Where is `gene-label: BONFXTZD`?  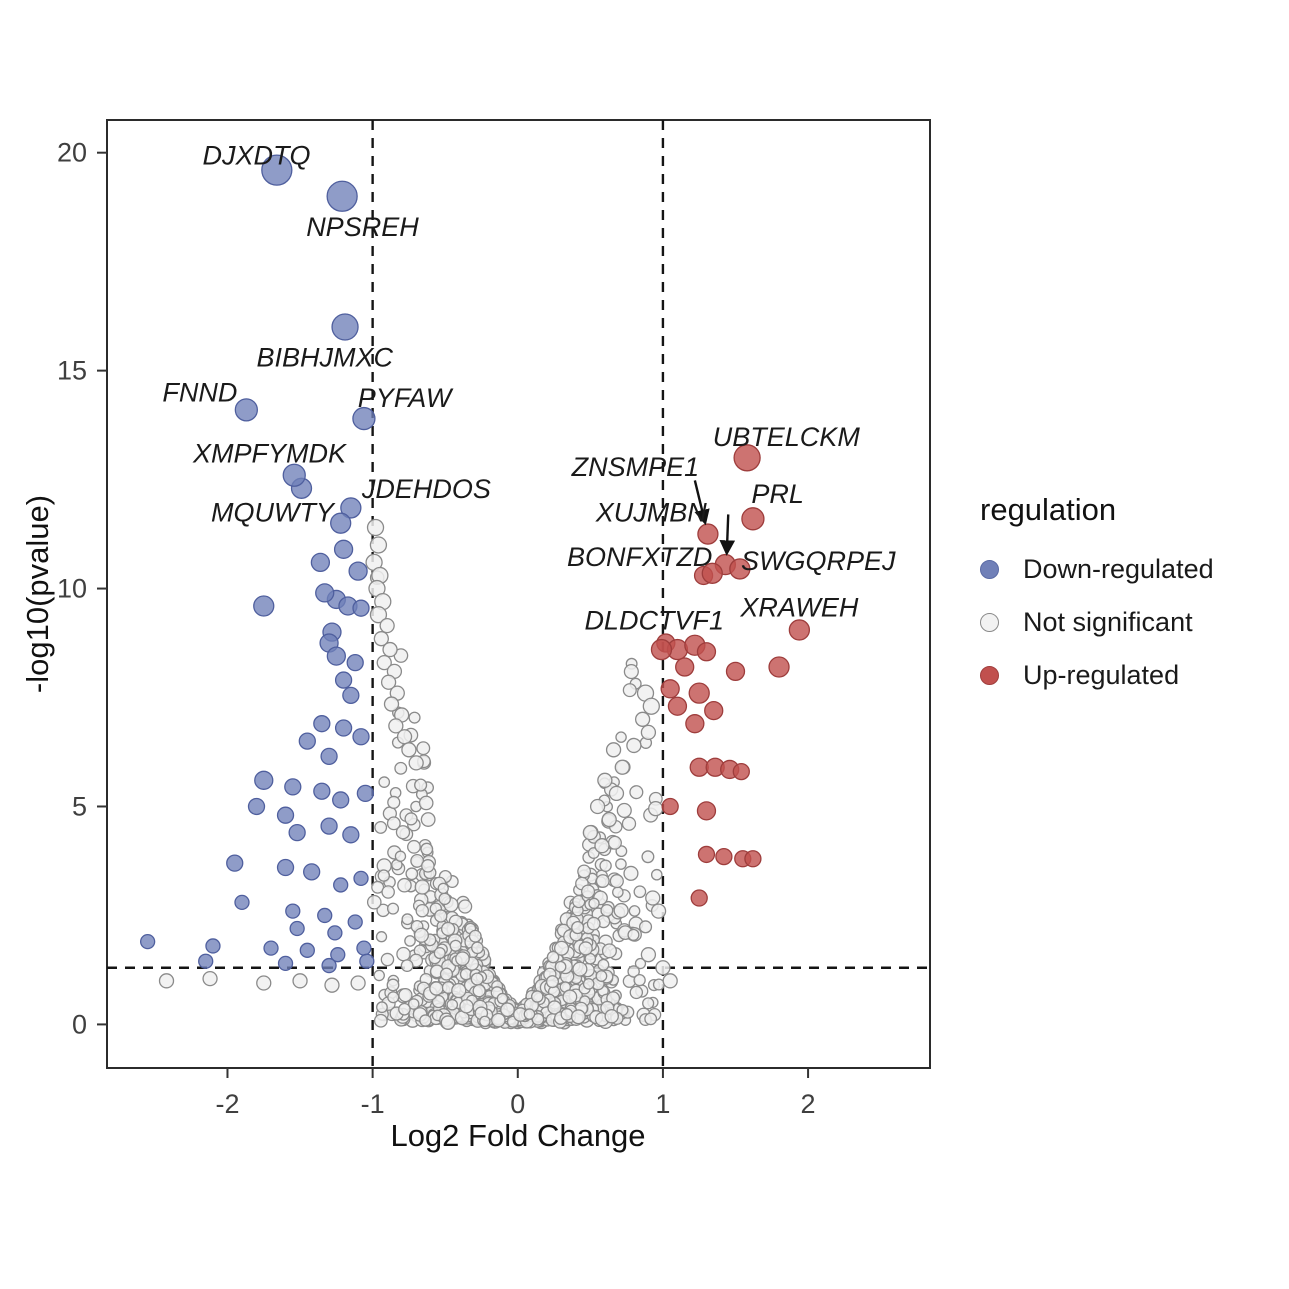 gene-label: BONFXTZD is located at coordinates (640, 557).